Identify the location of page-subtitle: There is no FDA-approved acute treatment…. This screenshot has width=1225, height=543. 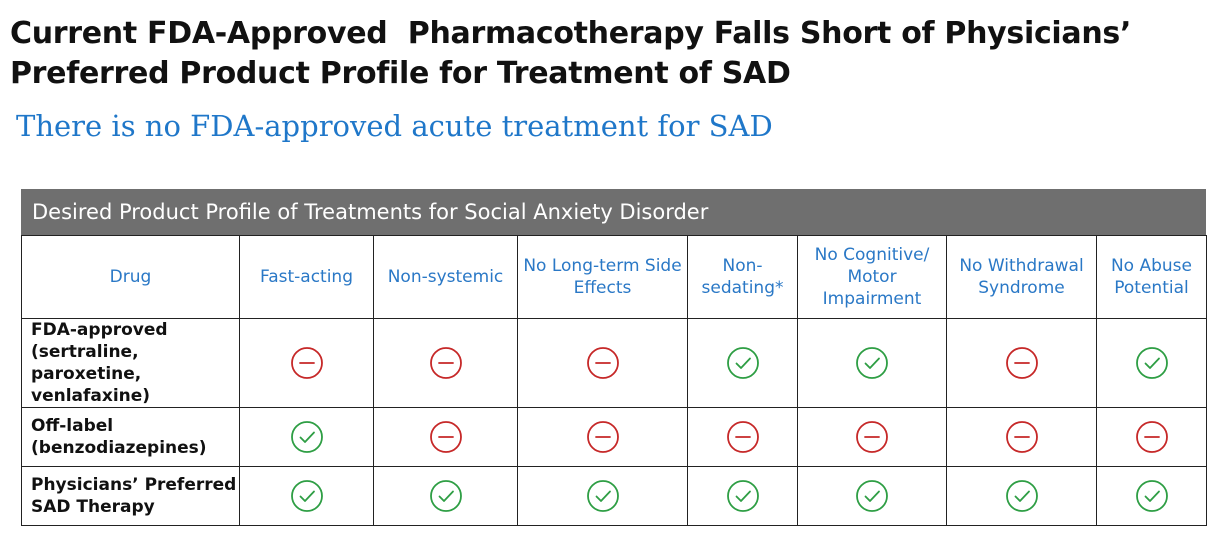
(394, 126).